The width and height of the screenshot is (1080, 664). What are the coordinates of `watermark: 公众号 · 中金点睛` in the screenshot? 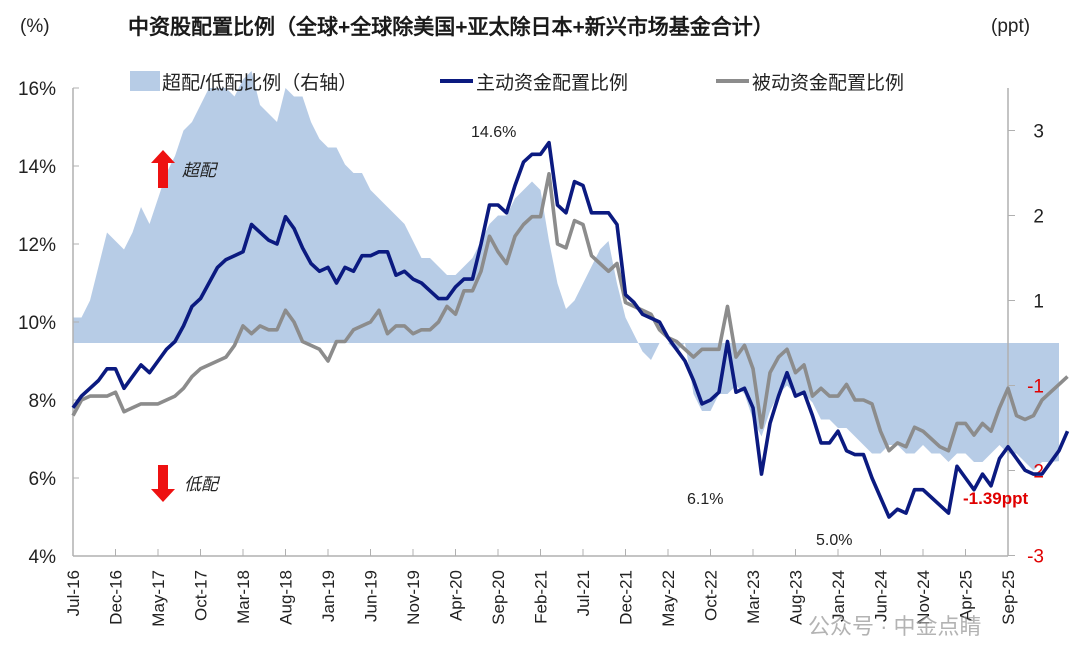 It's located at (895, 626).